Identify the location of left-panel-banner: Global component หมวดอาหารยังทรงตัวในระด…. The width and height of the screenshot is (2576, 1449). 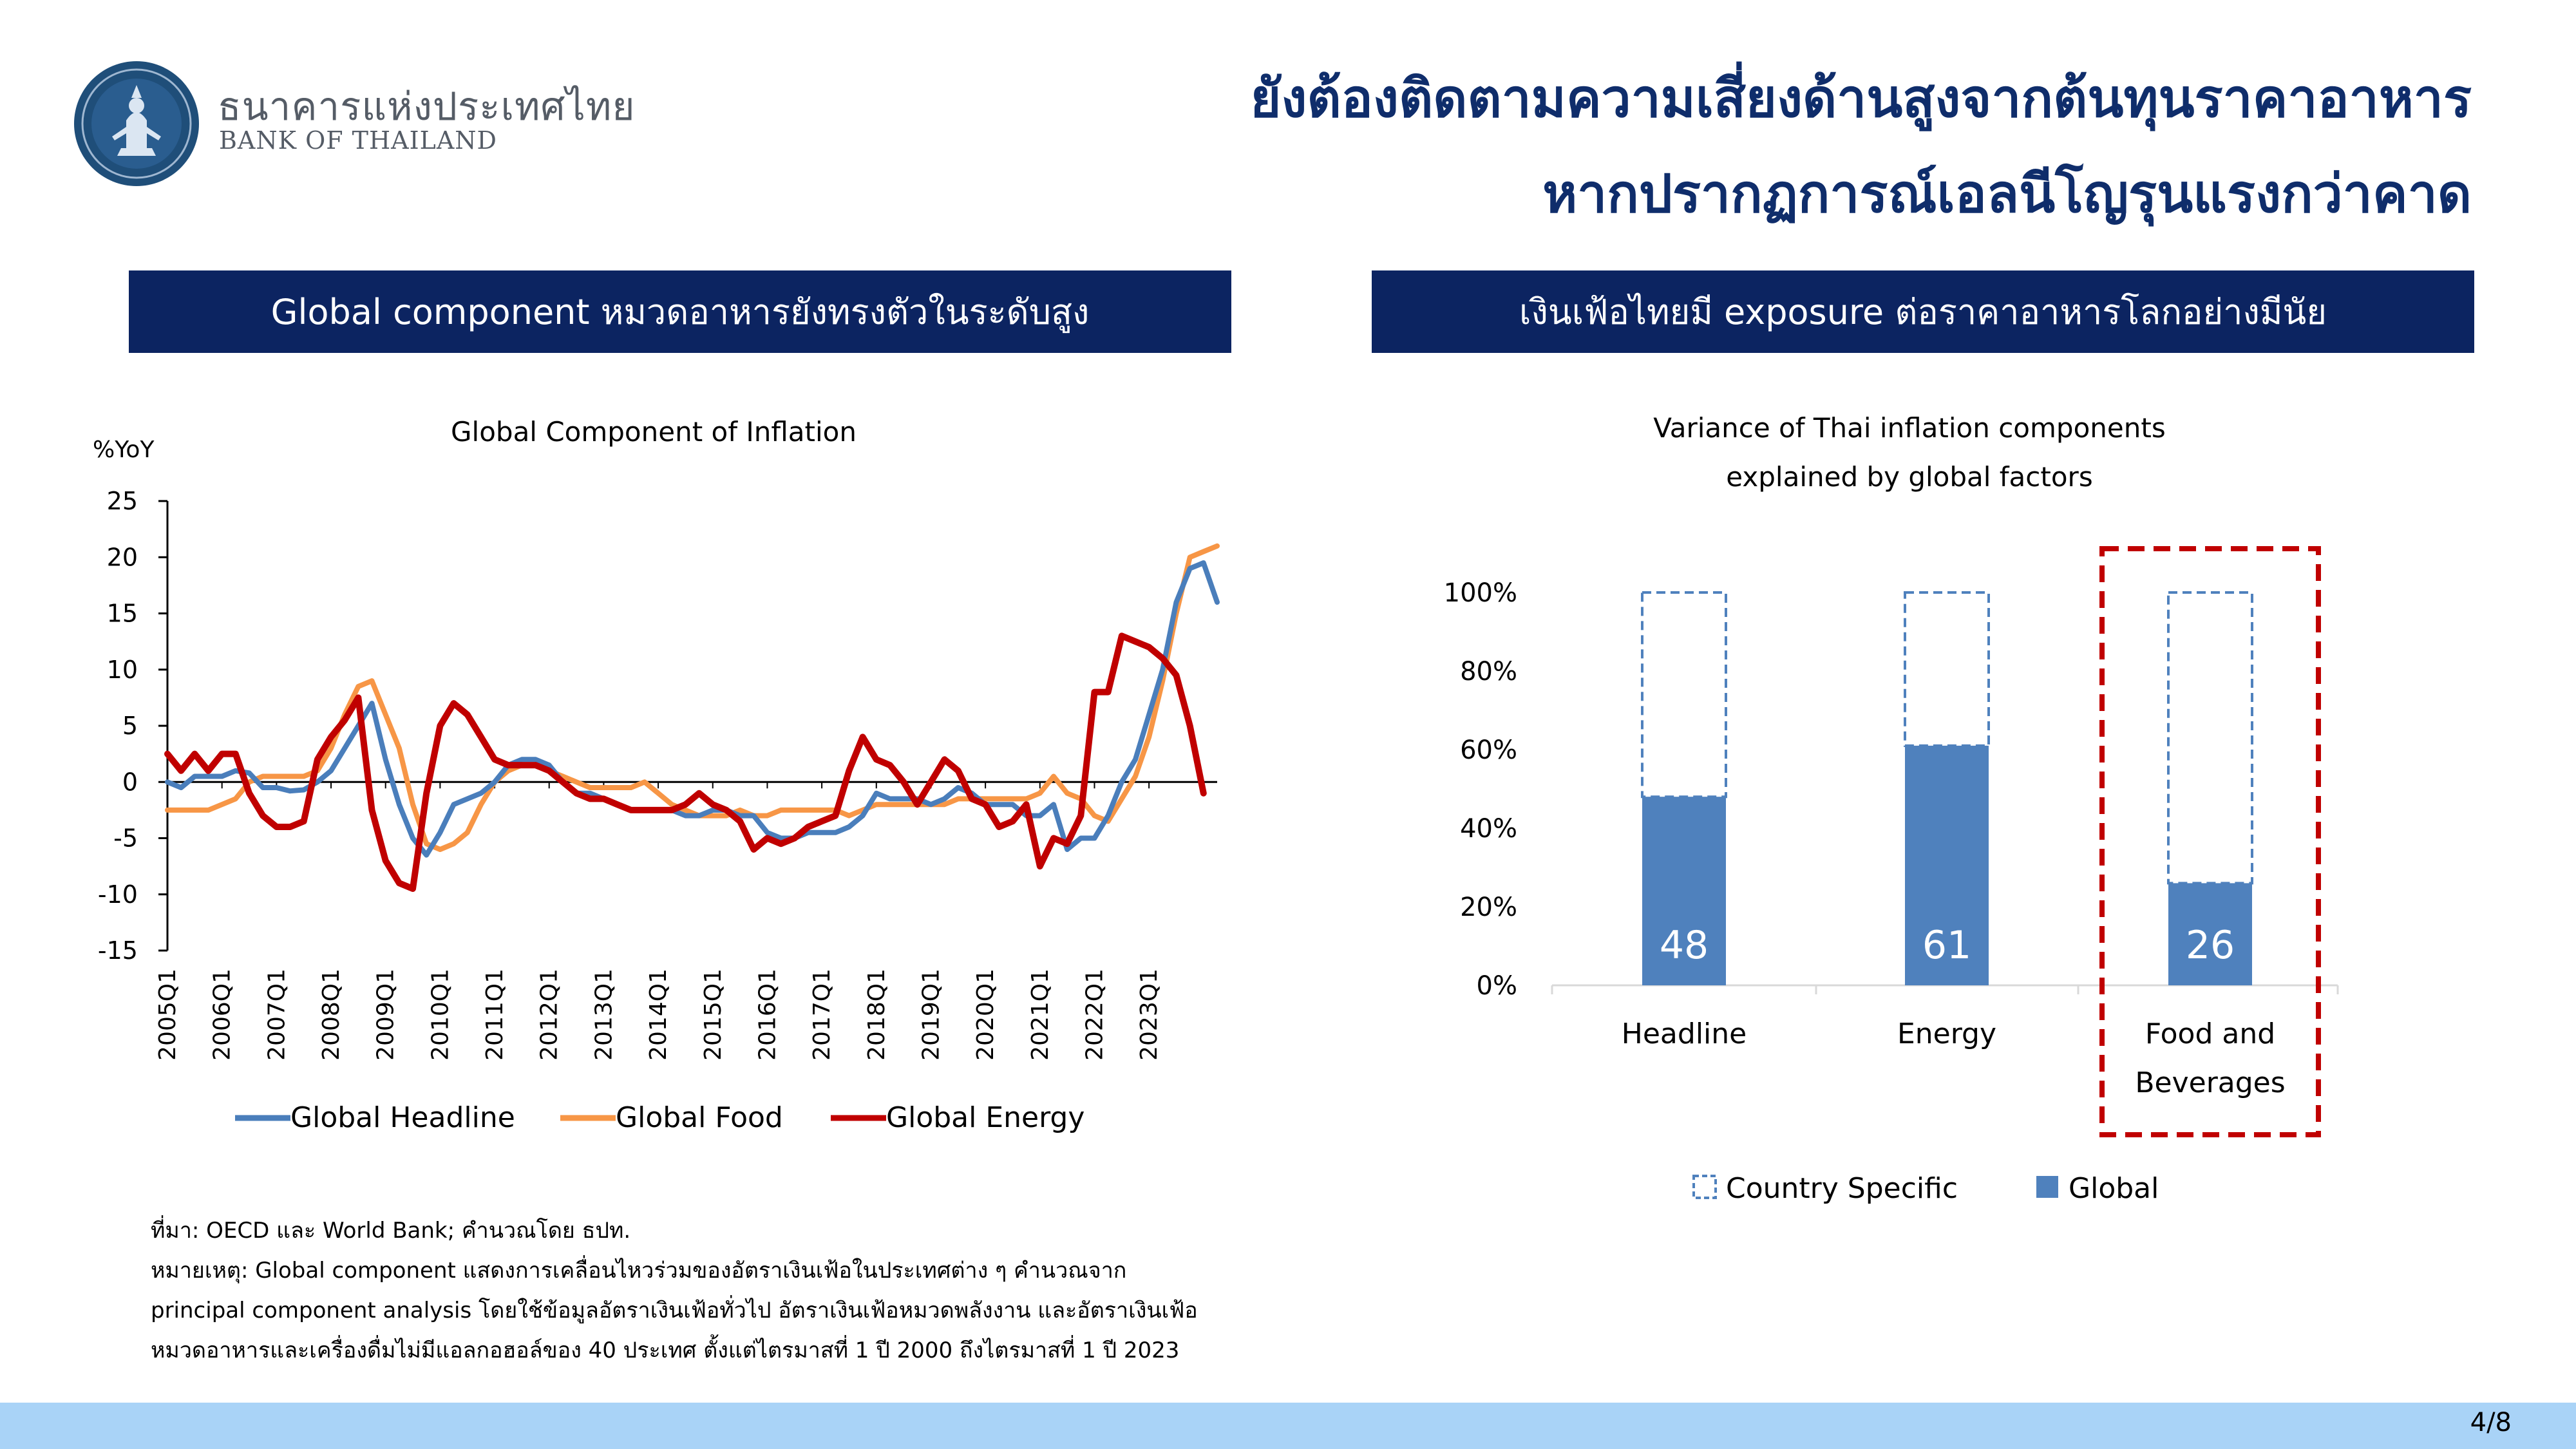
(680, 311).